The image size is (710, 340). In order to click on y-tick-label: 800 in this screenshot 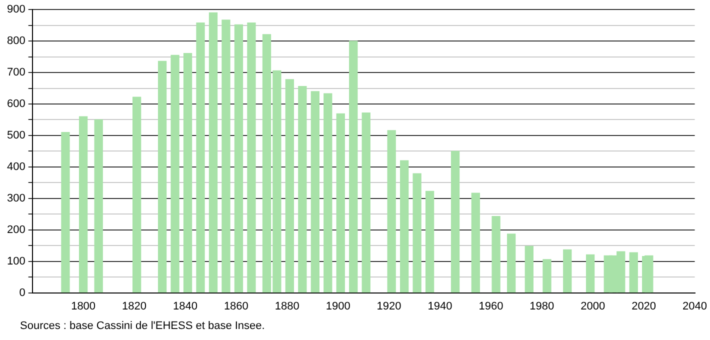, I will do `click(16, 41)`.